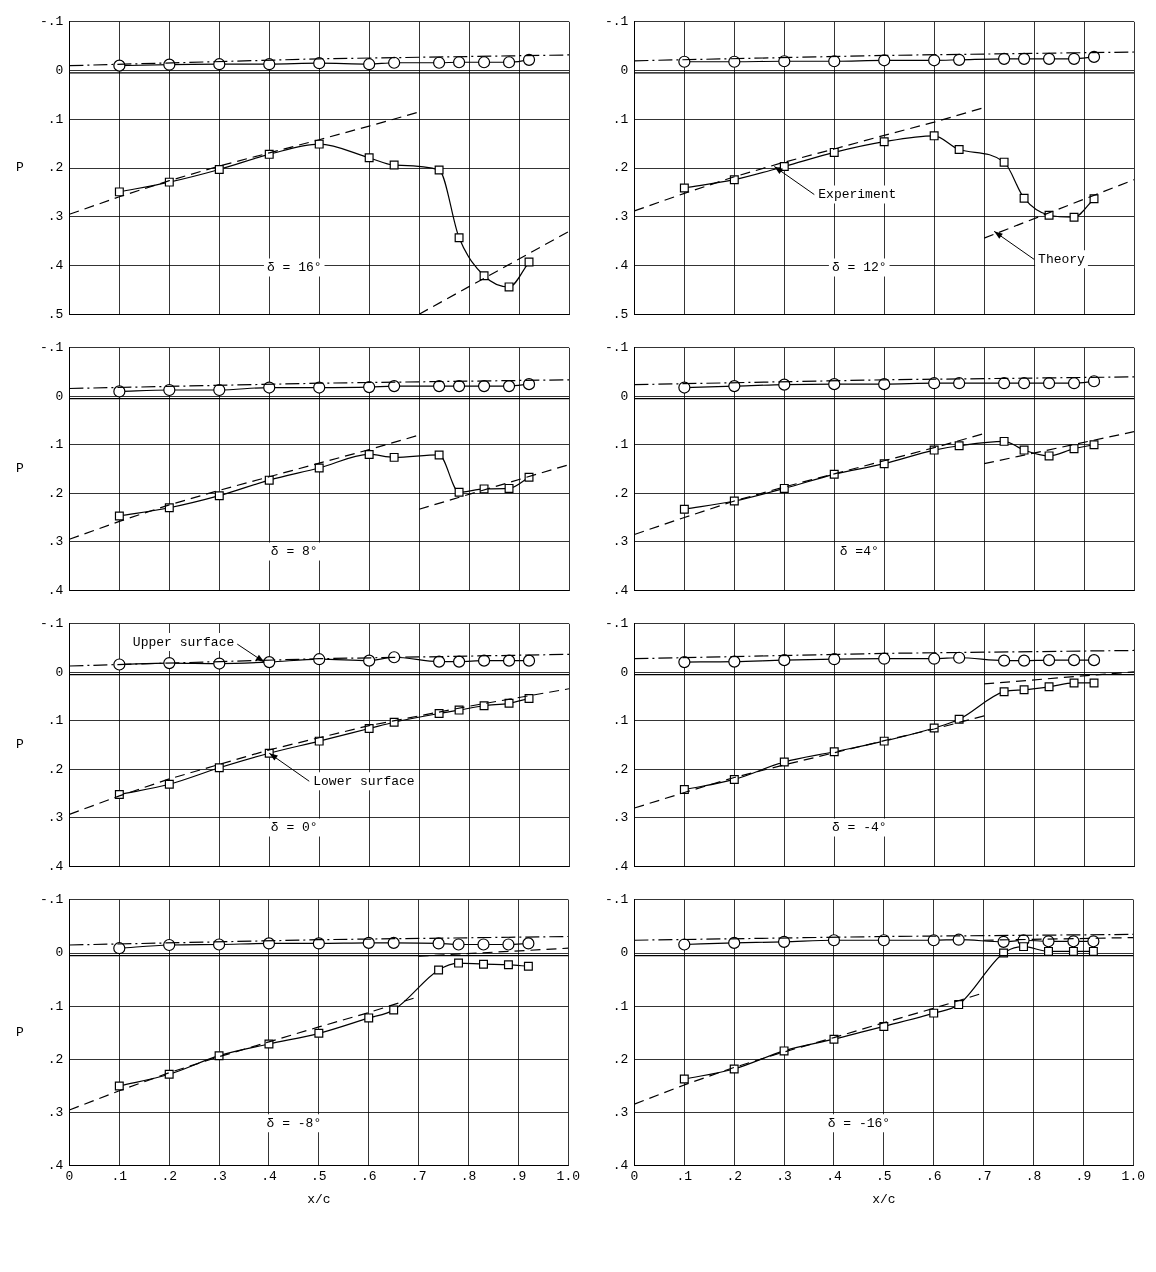 Image resolution: width=1156 pixels, height=1272 pixels. I want to click on annotation: δ = -8°, so click(294, 1123).